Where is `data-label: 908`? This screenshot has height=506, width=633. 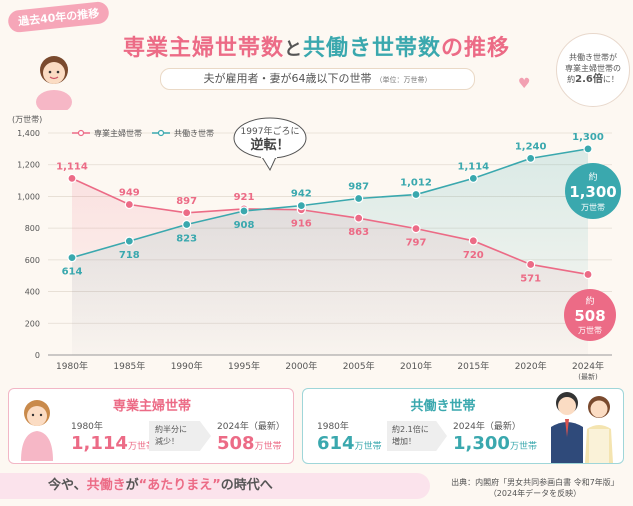
data-label: 908 is located at coordinates (244, 225).